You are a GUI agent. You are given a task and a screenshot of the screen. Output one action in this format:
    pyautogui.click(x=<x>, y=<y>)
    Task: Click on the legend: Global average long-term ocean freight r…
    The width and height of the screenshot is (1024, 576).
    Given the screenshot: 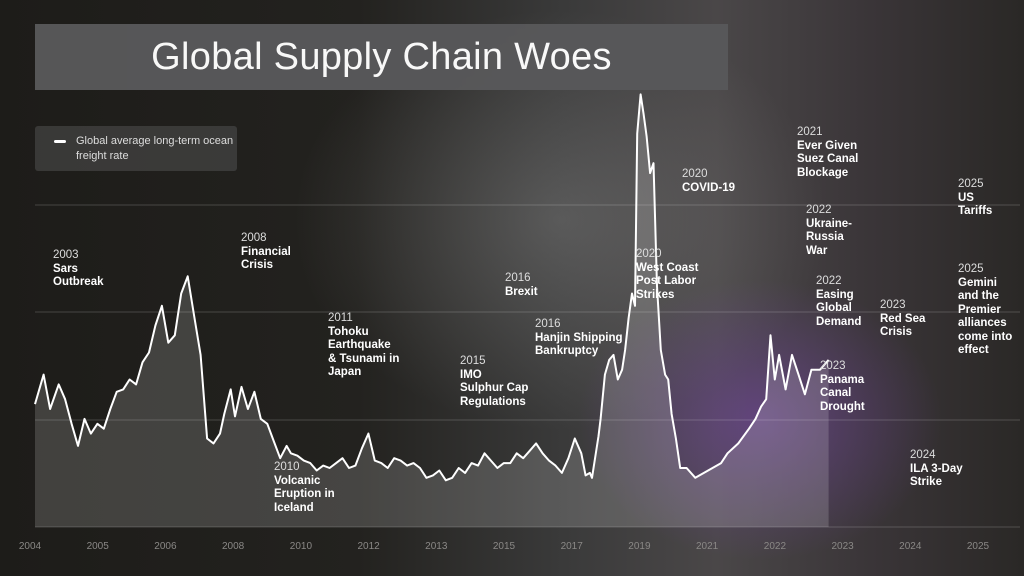 What is the action you would take?
    pyautogui.click(x=136, y=148)
    